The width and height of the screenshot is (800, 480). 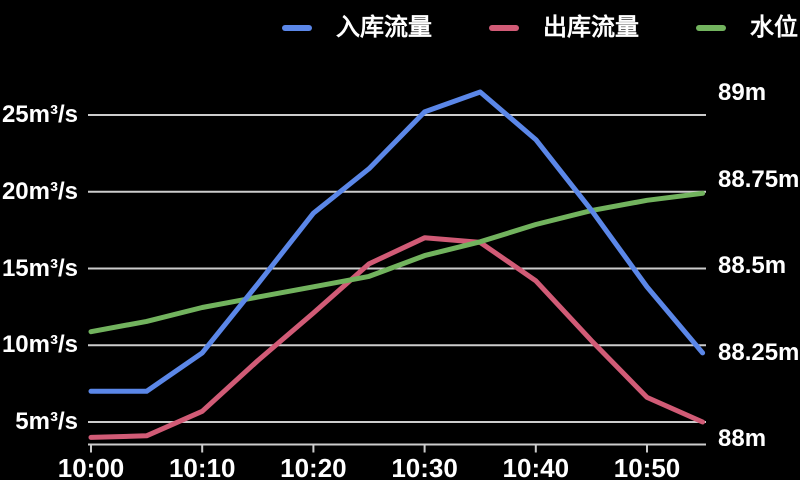 What do you see at coordinates (759, 352) in the screenshot?
I see `right-axis-tick-label: 88.25m` at bounding box center [759, 352].